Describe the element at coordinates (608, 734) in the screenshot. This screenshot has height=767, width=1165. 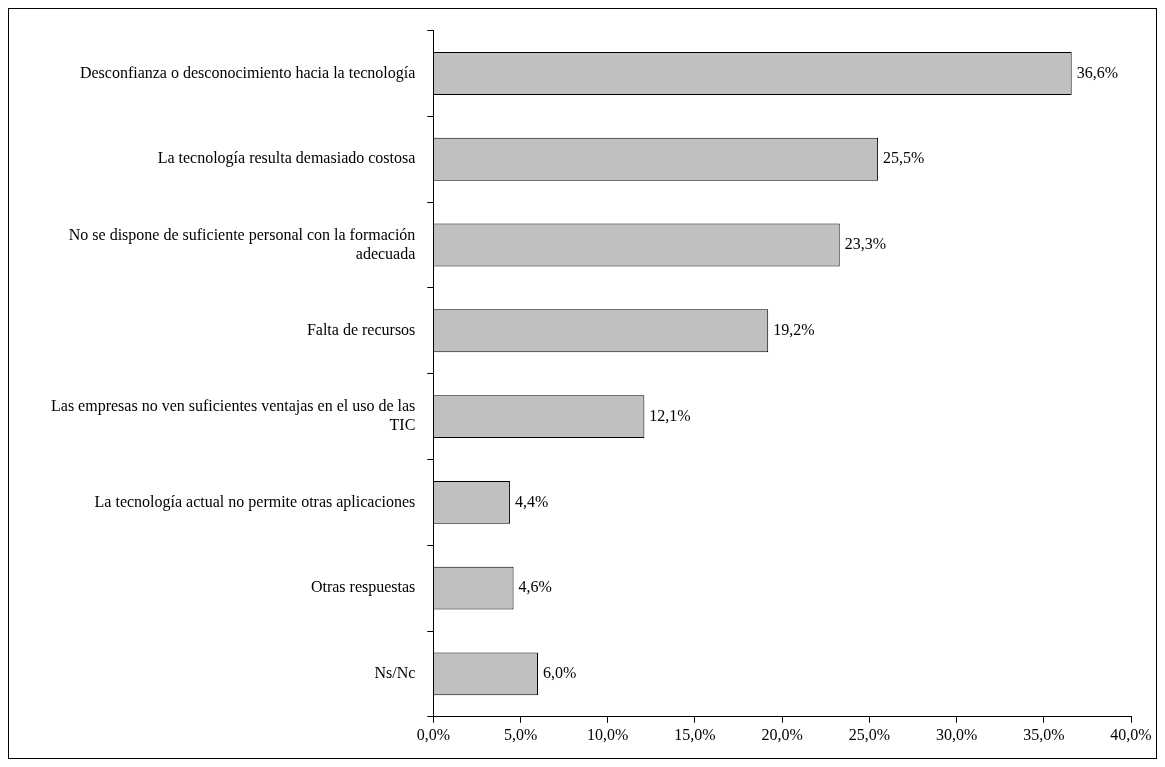
I see `x-tick-label: 10,0%` at that location.